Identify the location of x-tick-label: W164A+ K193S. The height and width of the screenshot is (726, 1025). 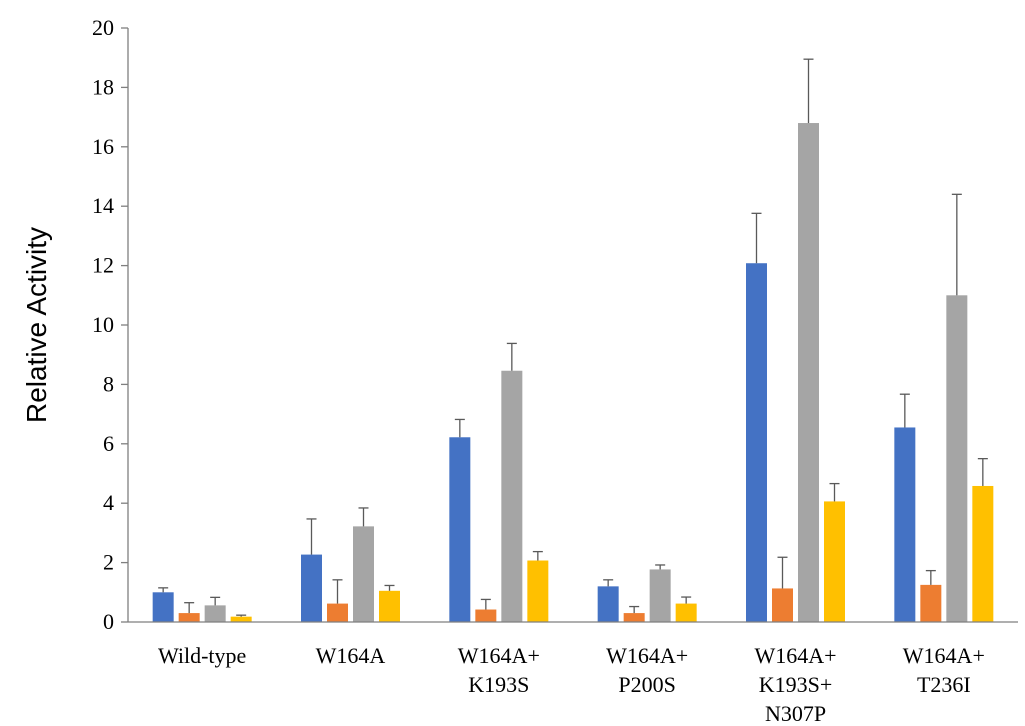
(499, 670).